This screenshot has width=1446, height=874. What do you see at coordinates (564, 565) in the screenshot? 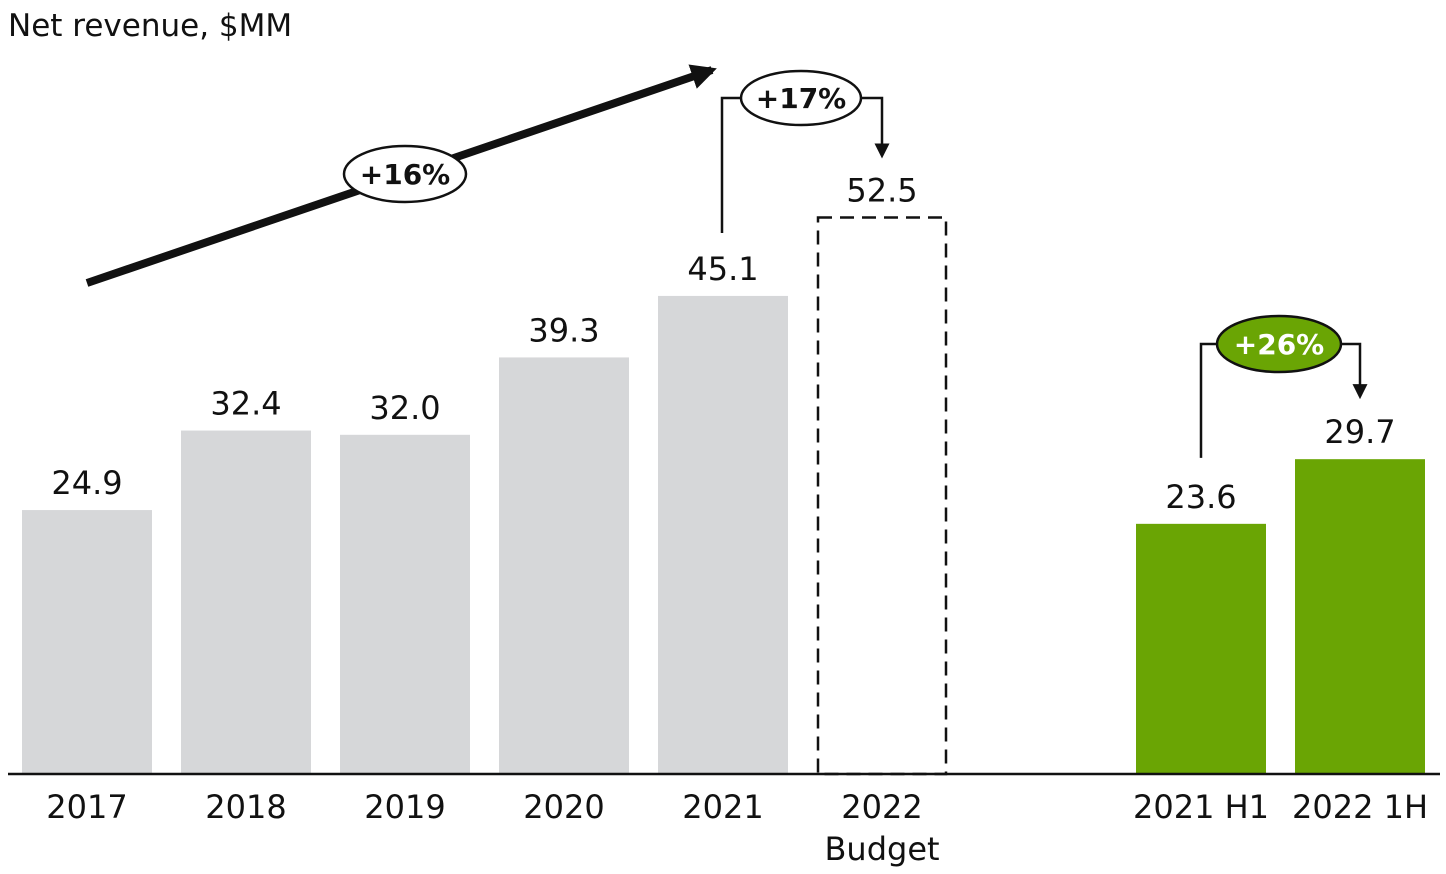
I see `bar-2020` at bounding box center [564, 565].